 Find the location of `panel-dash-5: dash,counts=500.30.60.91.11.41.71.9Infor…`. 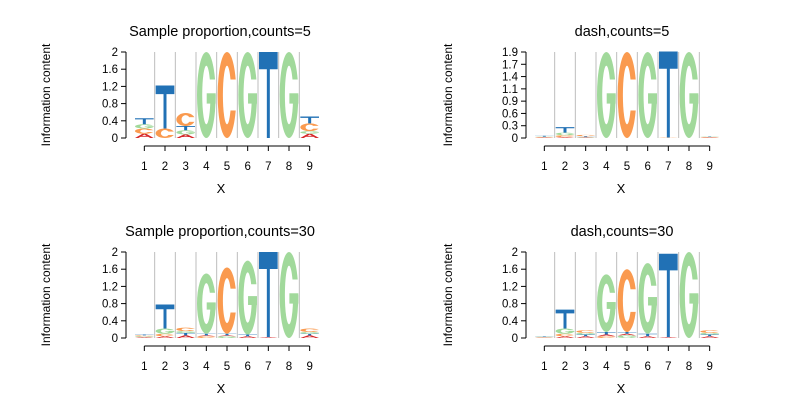

panel-dash-5: dash,counts=500.30.60.91.11.41.71.9Infor… is located at coordinates (580, 110).